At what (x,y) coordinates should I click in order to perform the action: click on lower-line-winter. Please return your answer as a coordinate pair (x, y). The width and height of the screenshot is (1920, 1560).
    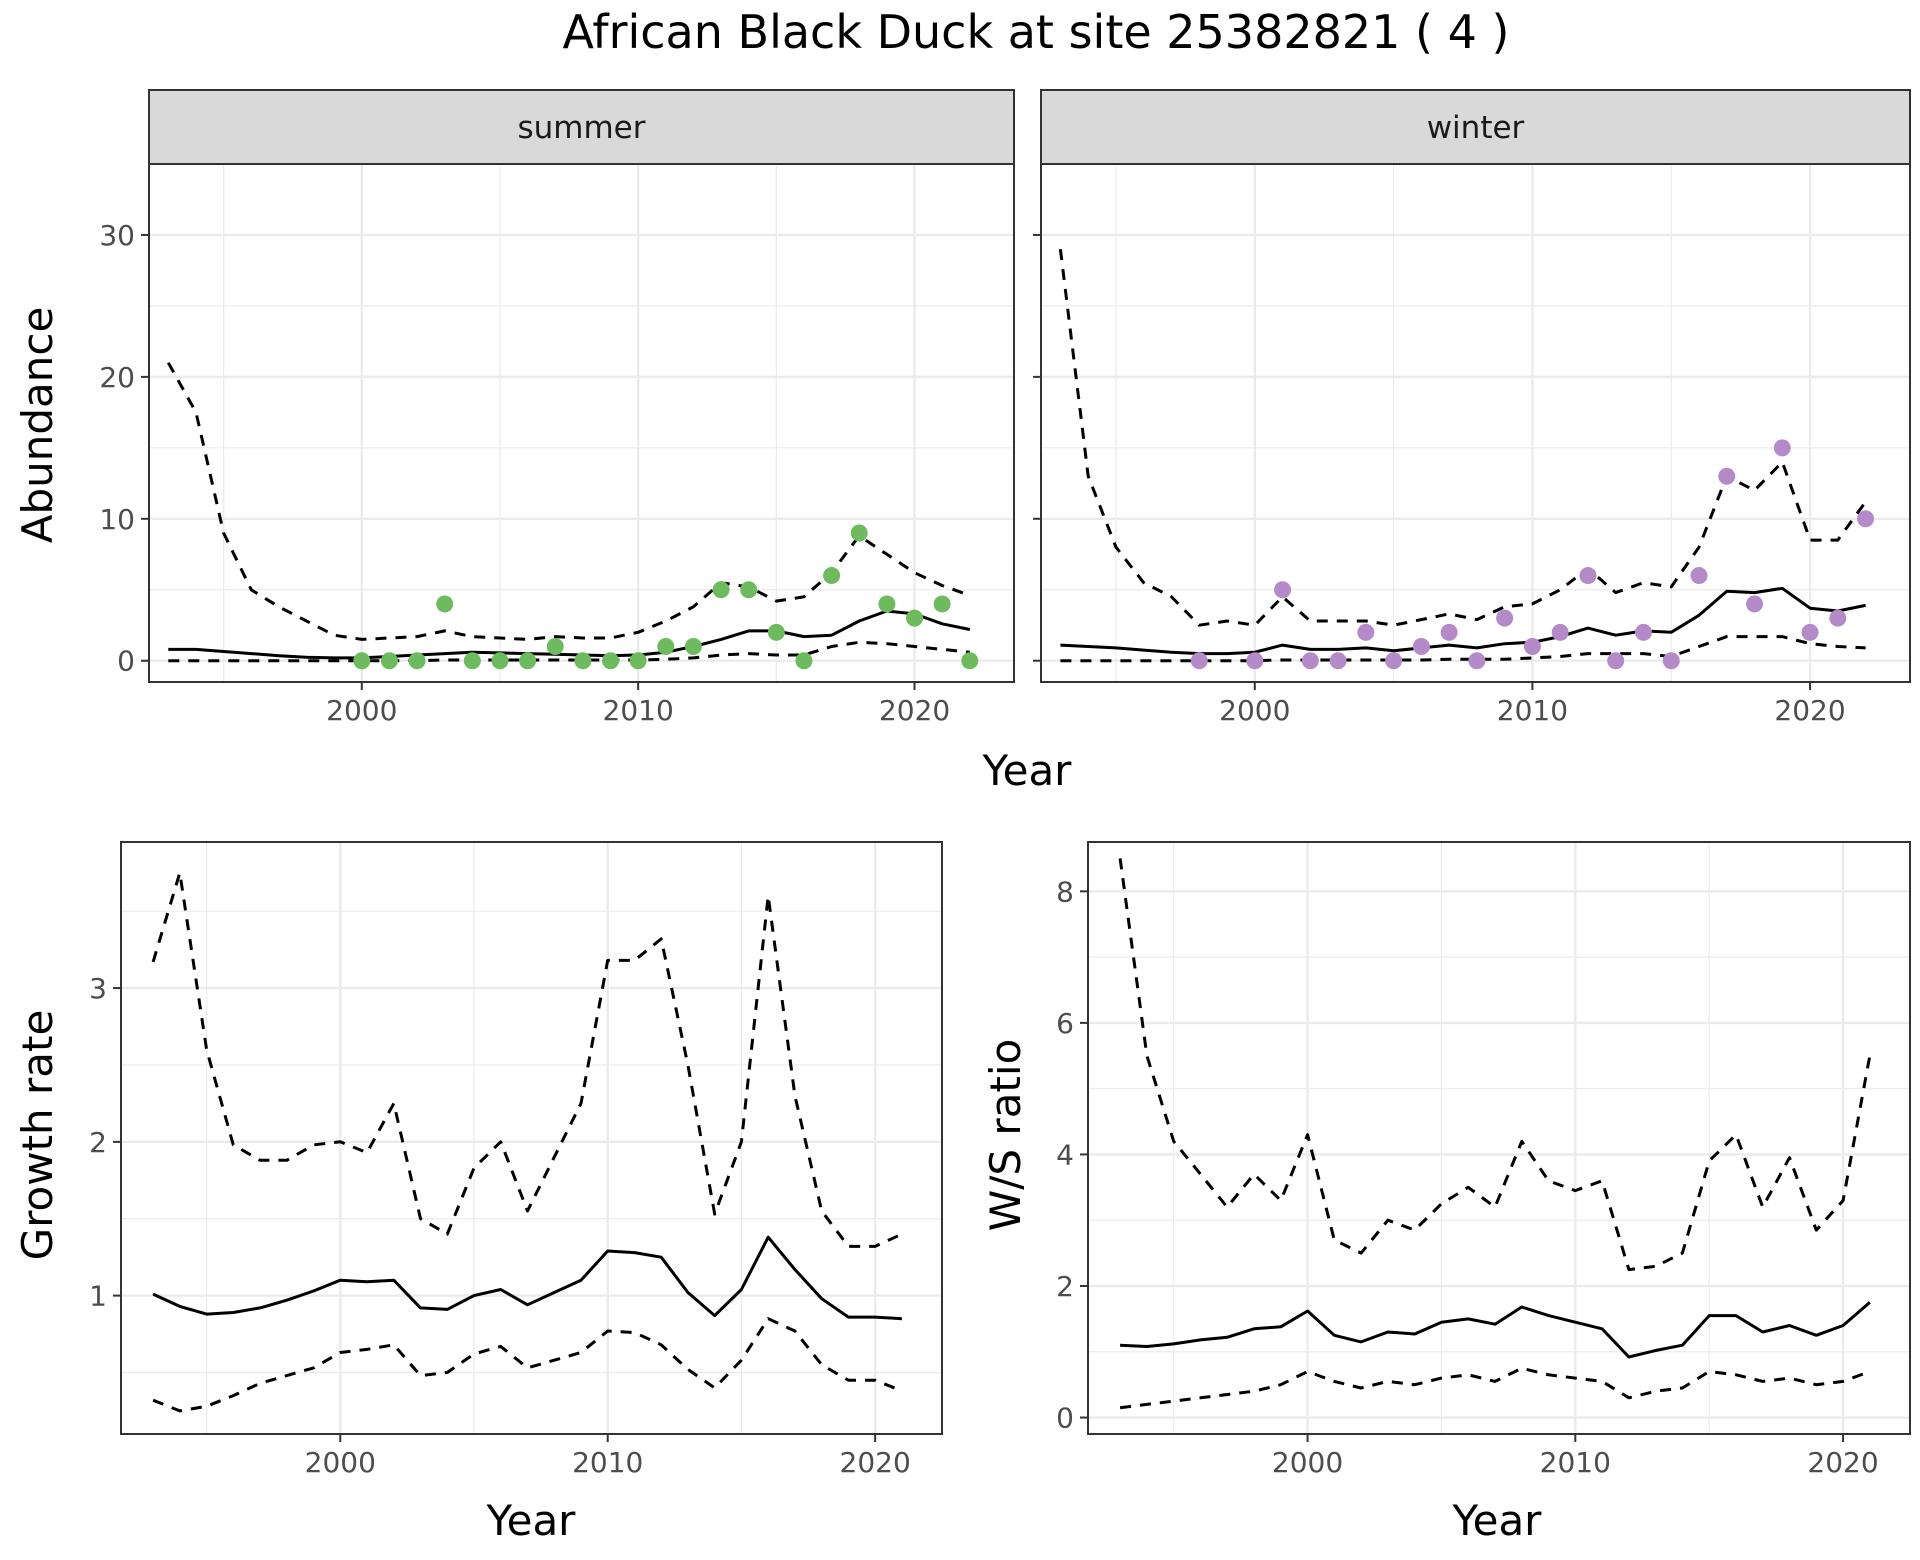
    Looking at the image, I should click on (1463, 649).